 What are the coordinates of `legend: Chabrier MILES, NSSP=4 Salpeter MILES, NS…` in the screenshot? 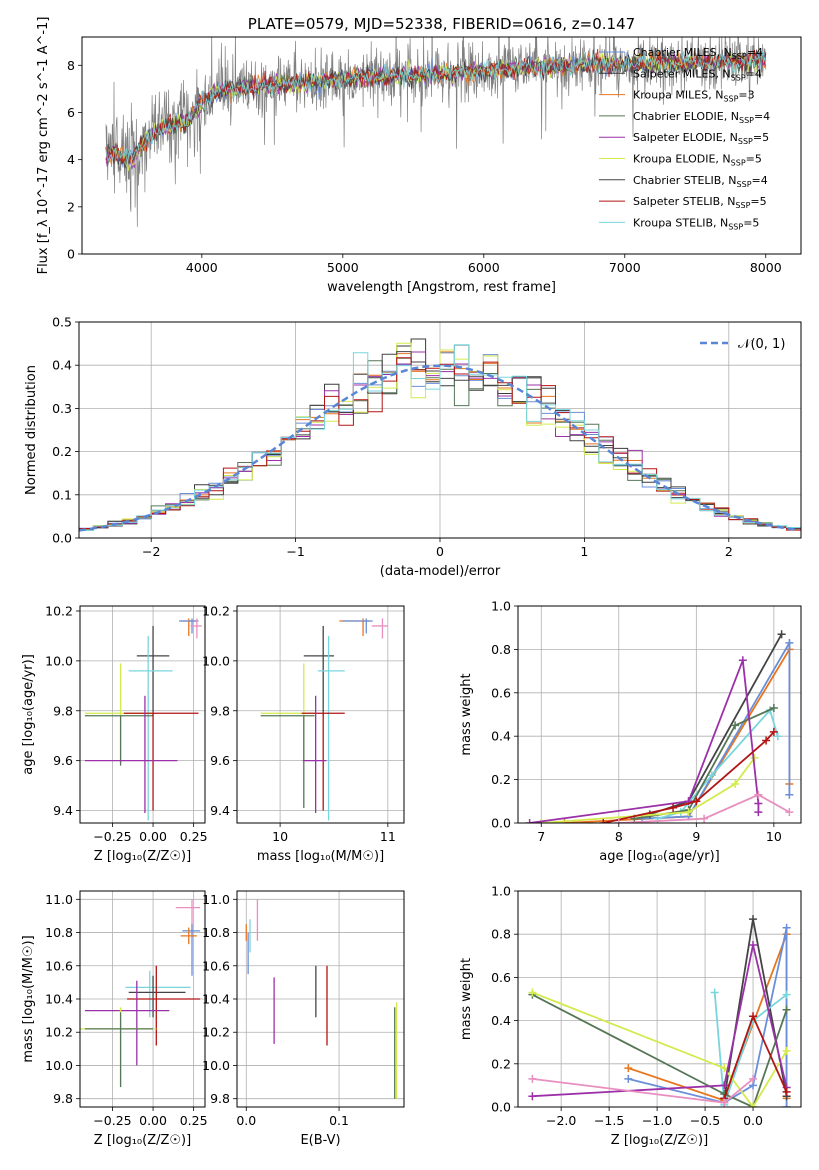 It's located at (684, 138).